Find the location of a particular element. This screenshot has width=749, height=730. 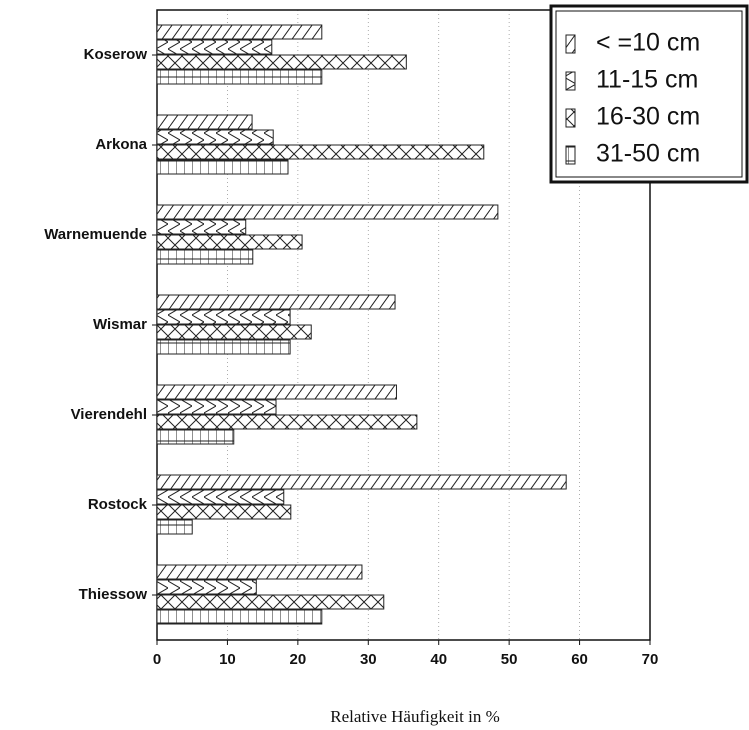

y-tick-label: Vierendehl is located at coordinates (109, 414).